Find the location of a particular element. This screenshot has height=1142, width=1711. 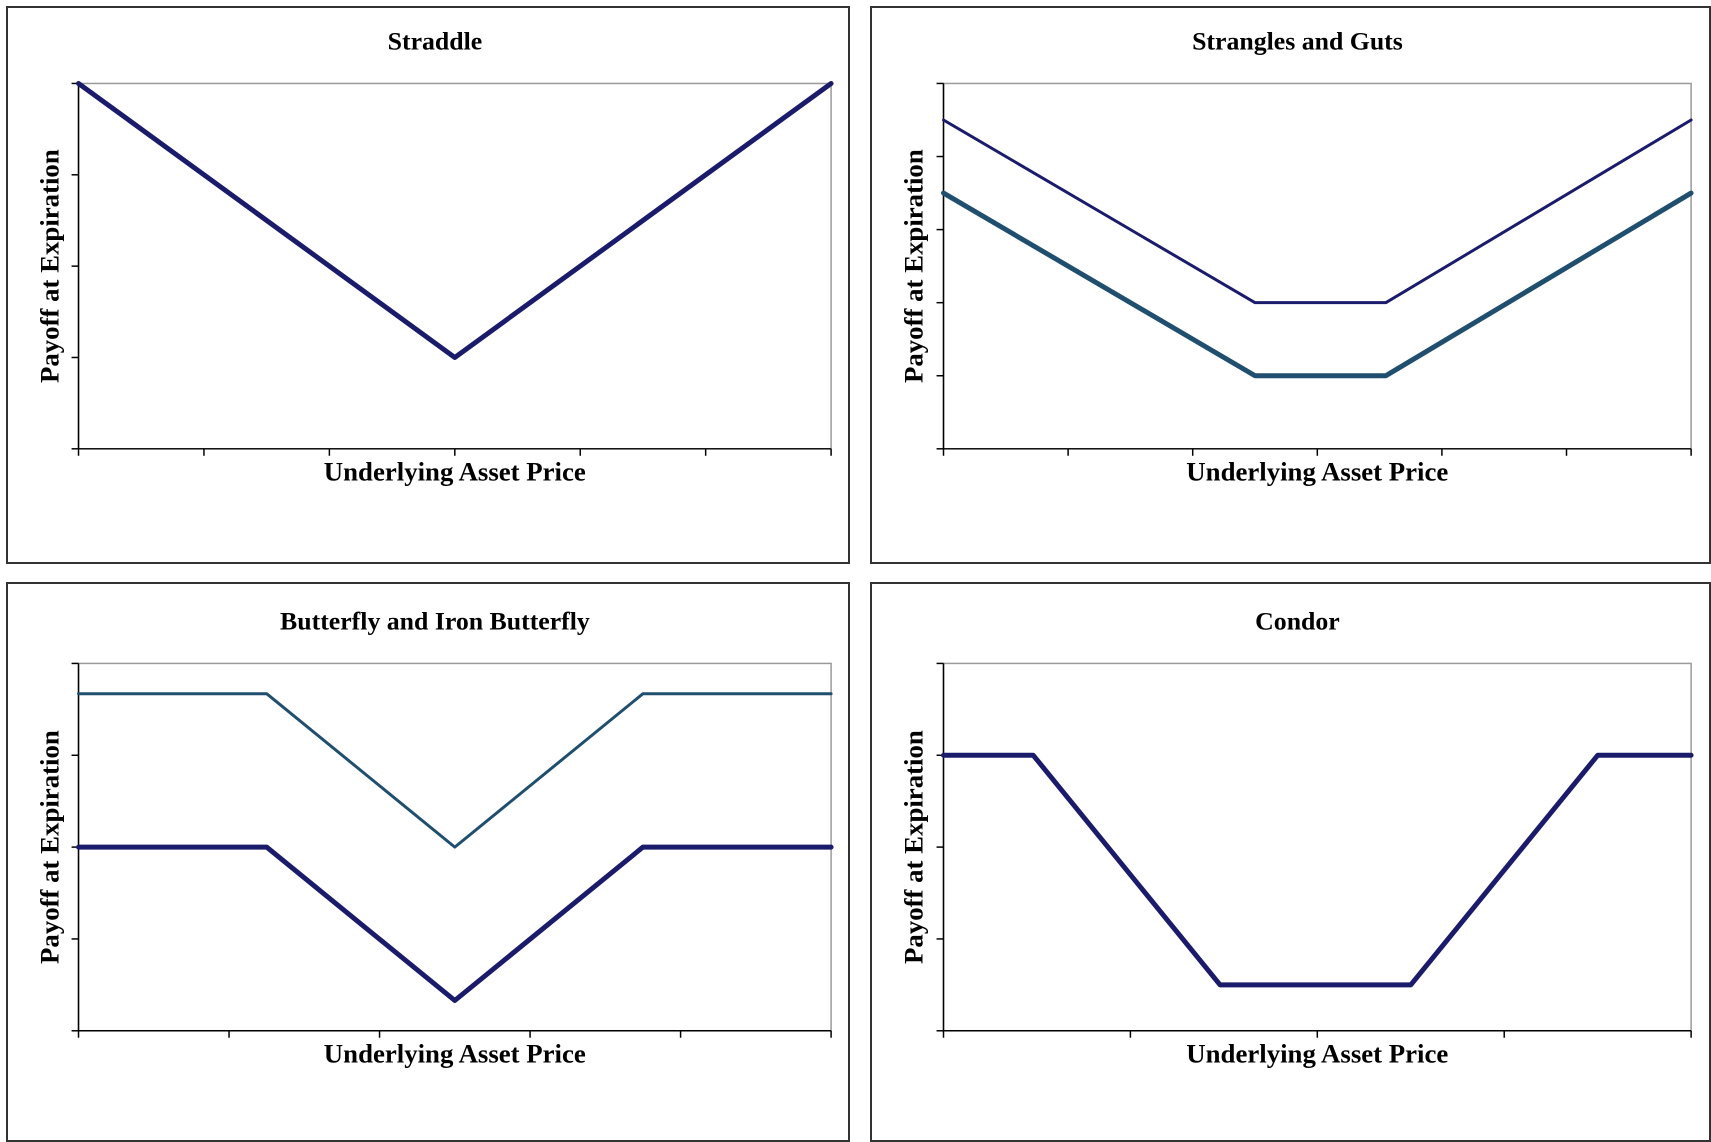

chart-title: Straddle is located at coordinates (435, 41).